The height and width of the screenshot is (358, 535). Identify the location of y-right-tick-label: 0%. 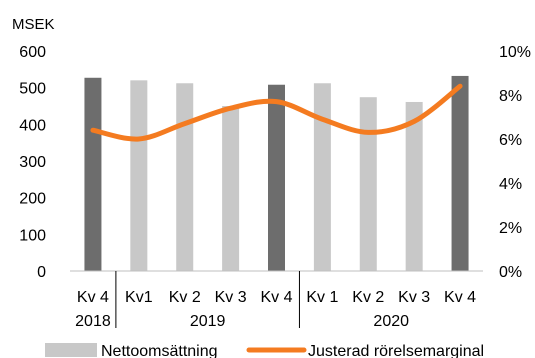
(510, 272).